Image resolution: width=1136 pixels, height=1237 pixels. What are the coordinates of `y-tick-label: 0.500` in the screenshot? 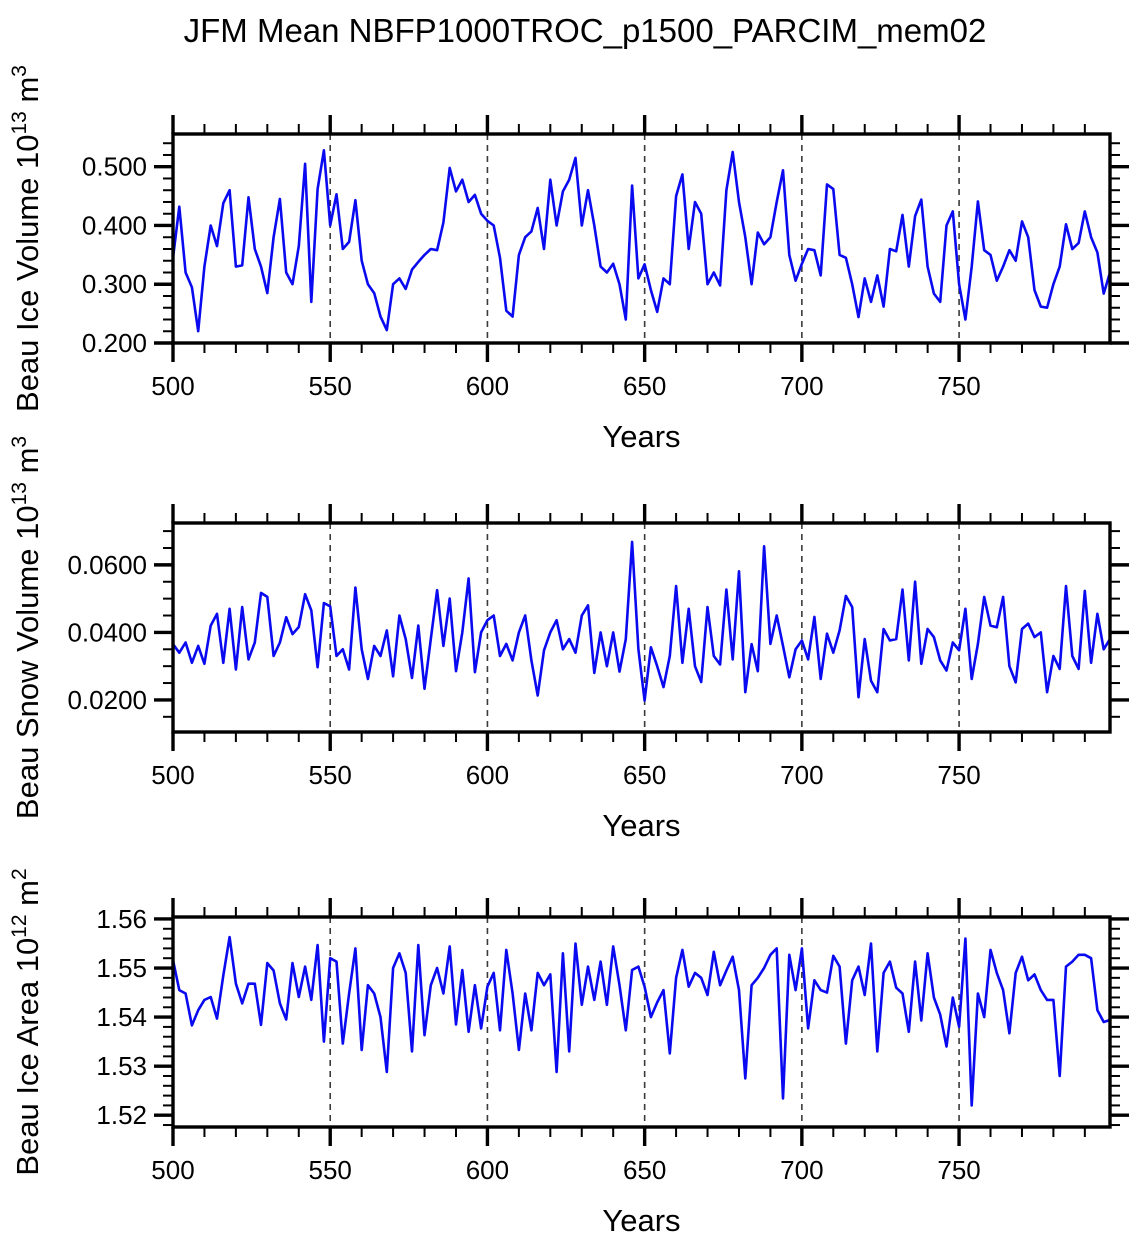 It's located at (114, 167).